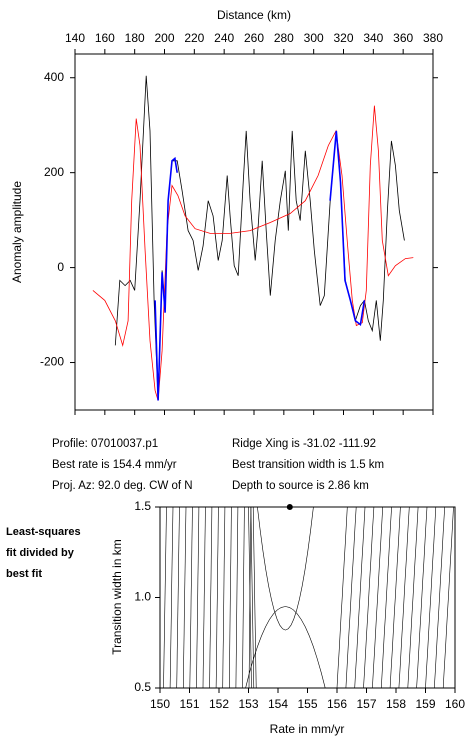  Describe the element at coordinates (307, 729) in the screenshot. I see `x-axis-title: Rate in mm/yr` at that location.